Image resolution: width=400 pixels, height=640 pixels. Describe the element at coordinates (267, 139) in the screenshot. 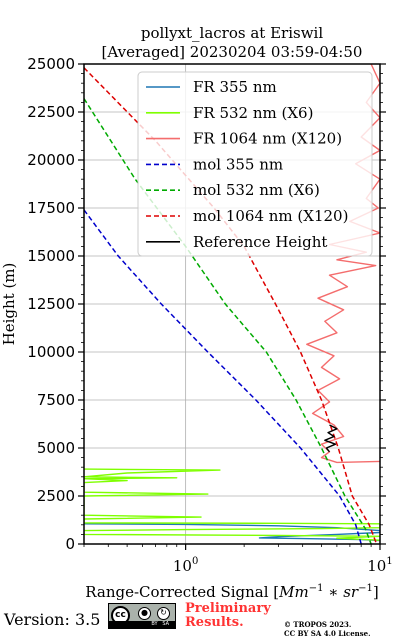

I see `legend-label: FR 1064 nm (X120)` at that location.